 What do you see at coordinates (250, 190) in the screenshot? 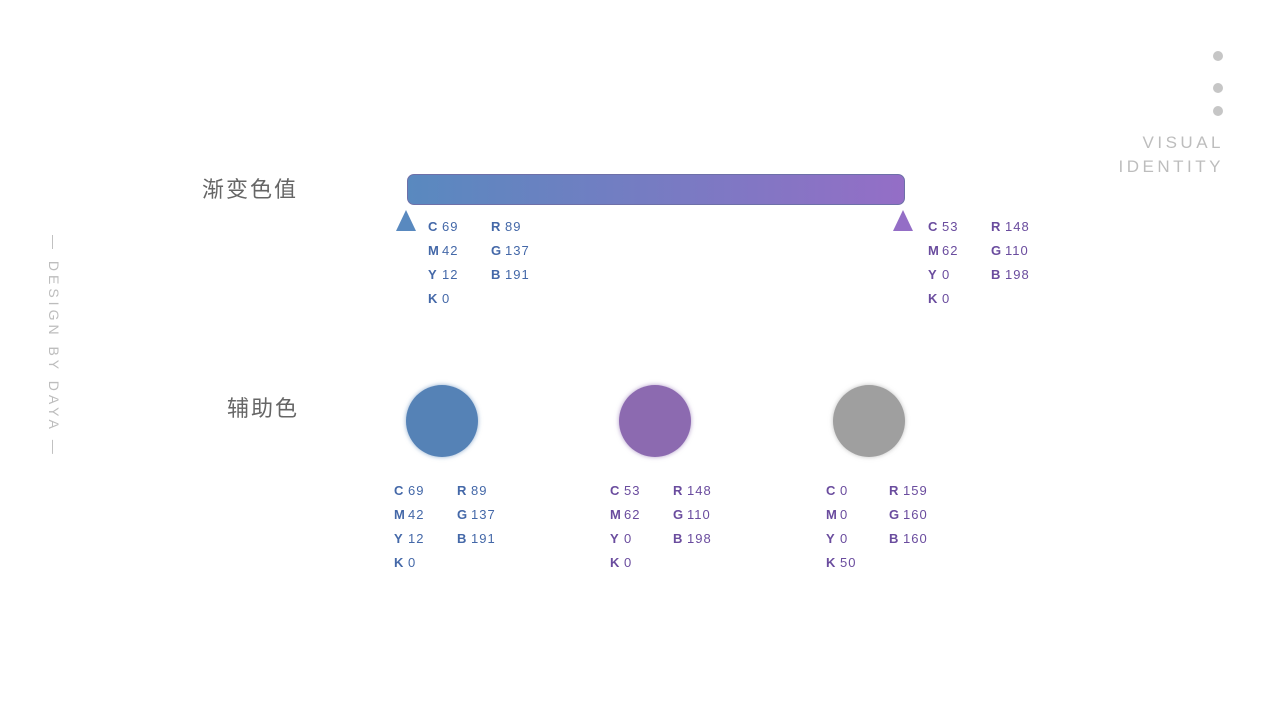
I see `gradient-heading: 渐变色值` at bounding box center [250, 190].